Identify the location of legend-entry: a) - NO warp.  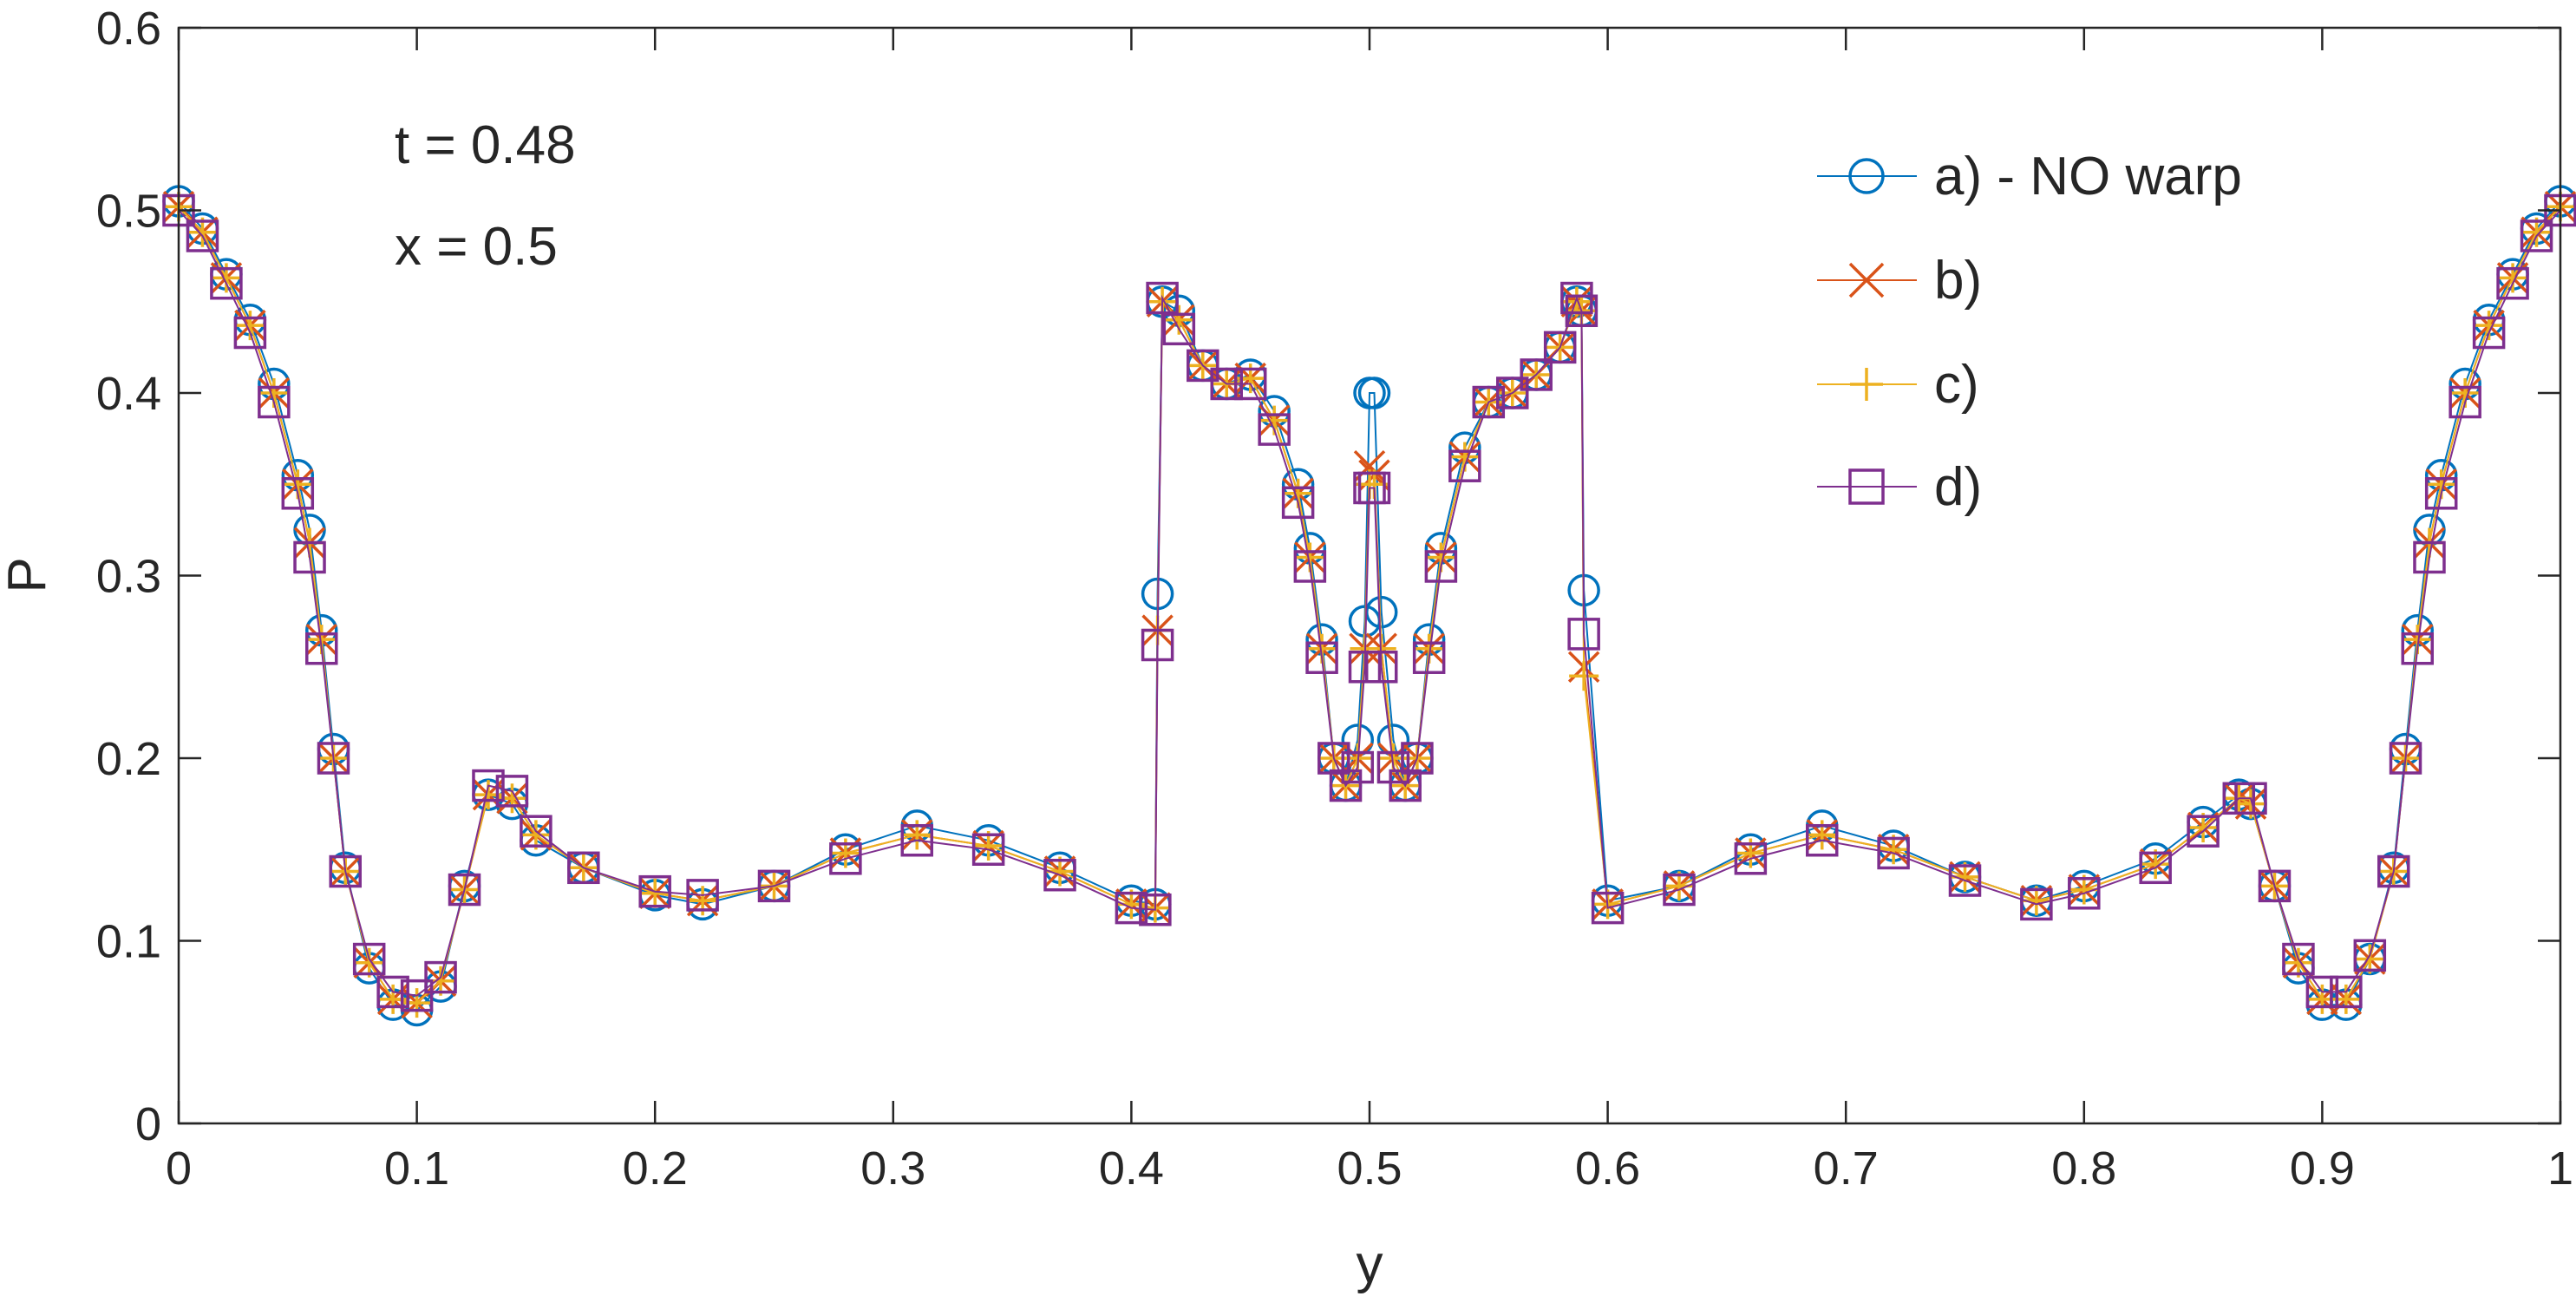
(2029, 176).